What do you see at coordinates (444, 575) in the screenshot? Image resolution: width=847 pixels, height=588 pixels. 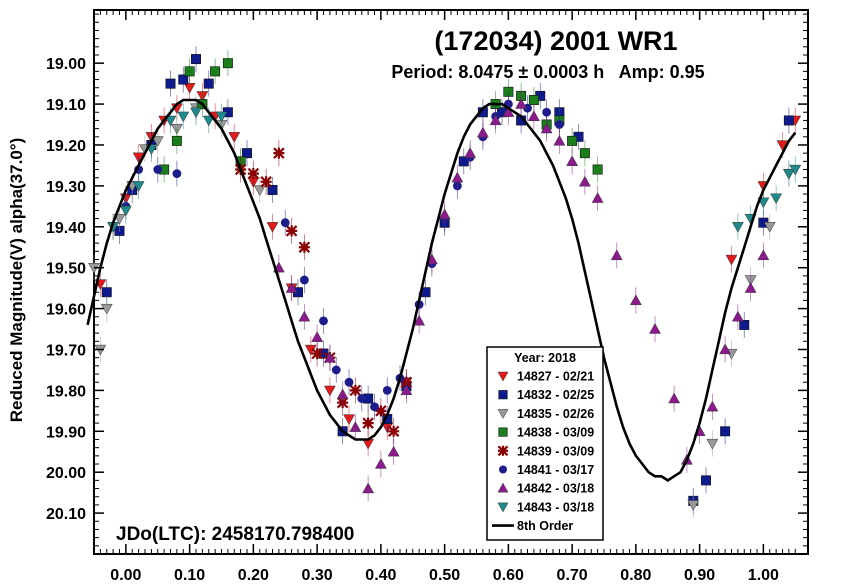 I see `x-tick-label: 0.50` at bounding box center [444, 575].